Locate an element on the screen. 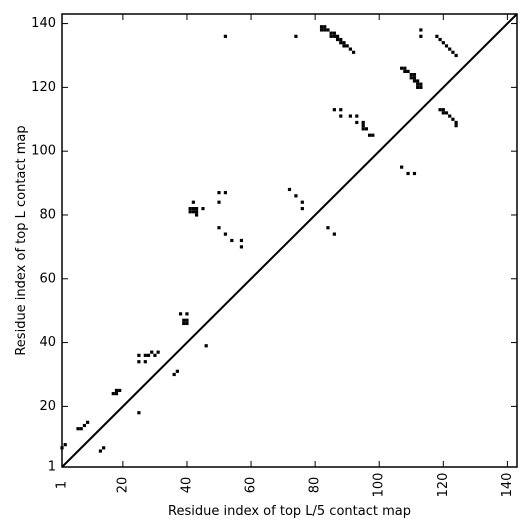 This screenshot has width=531, height=531. x-tick-label: 80 is located at coordinates (315, 485).